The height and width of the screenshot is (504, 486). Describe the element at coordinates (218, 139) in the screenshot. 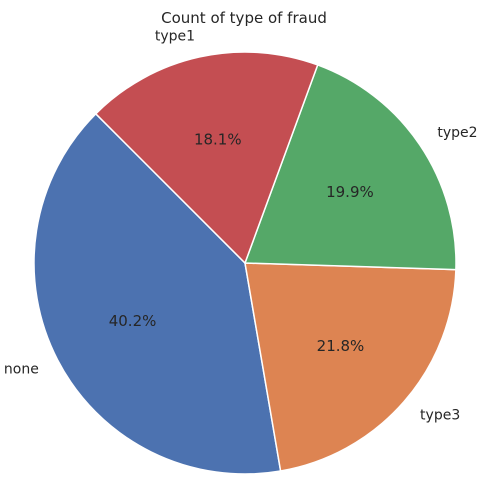

I see `percent-label-type1: 18.1%` at that location.